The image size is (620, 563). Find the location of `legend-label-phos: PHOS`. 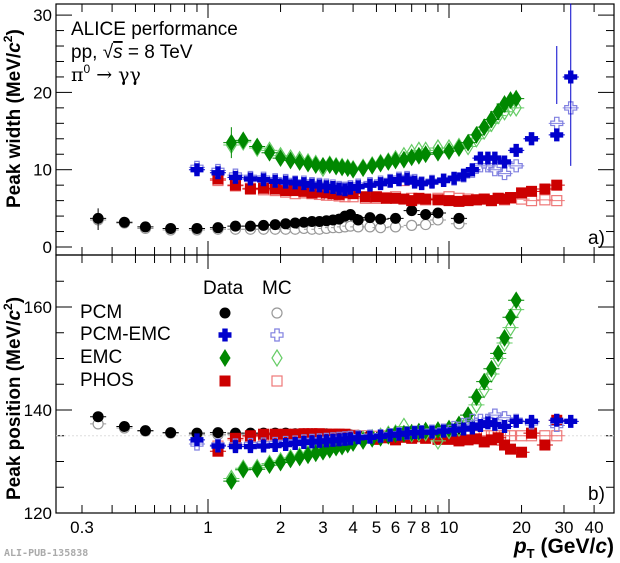

legend-label-phos: PHOS is located at coordinates (107, 380).